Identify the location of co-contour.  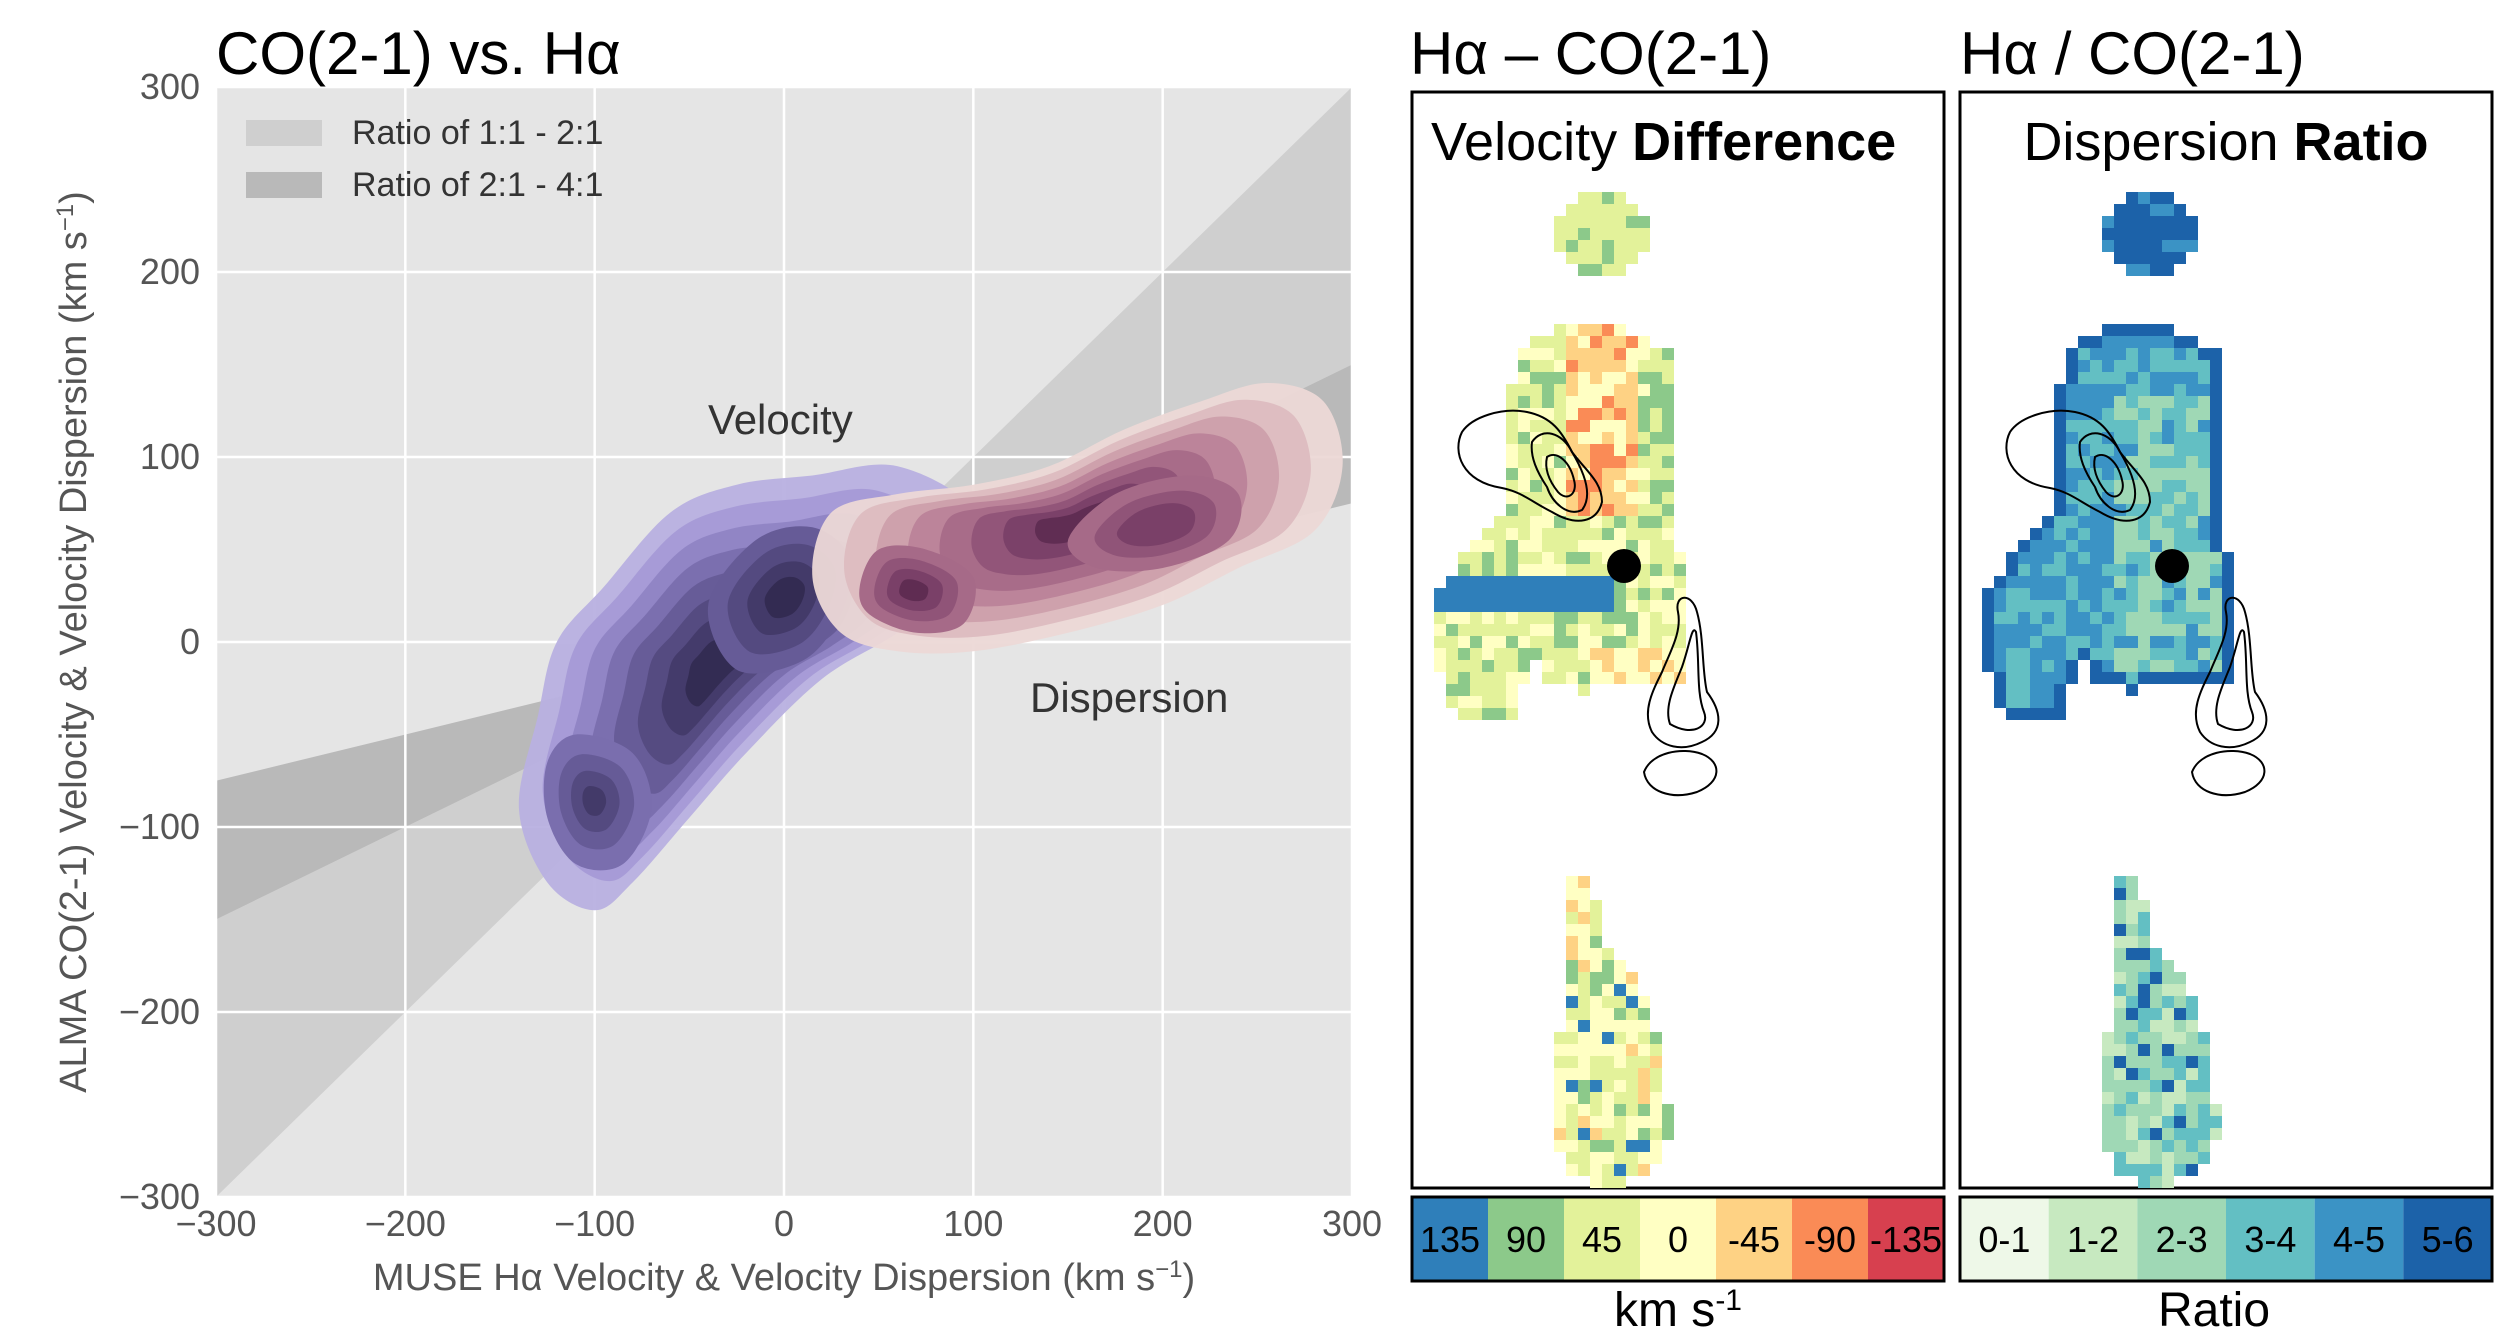
(1560, 476).